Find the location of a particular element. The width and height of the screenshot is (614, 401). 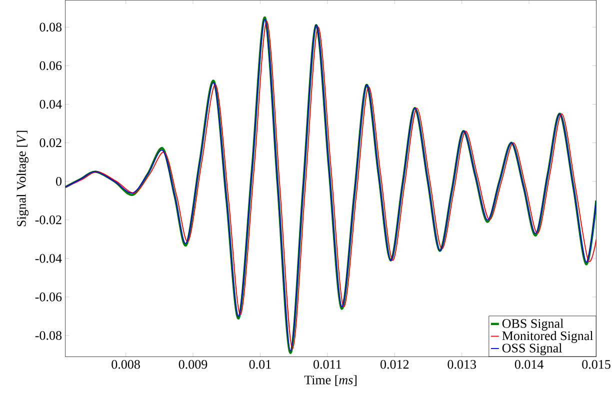

y-tick-label: 0.06 is located at coordinates (51, 65).